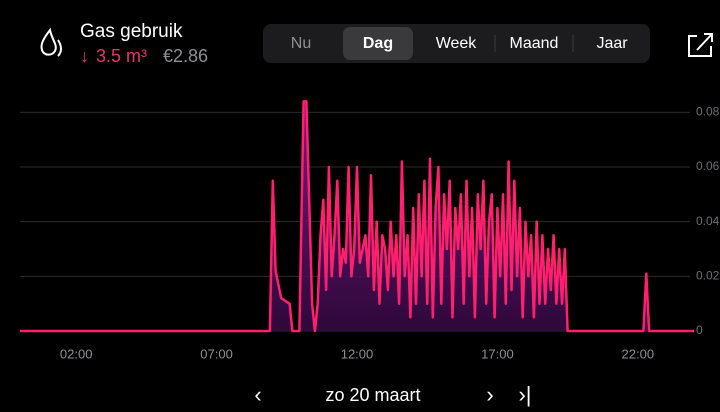 The image size is (720, 412). I want to click on tab: Jaar, so click(612, 43).